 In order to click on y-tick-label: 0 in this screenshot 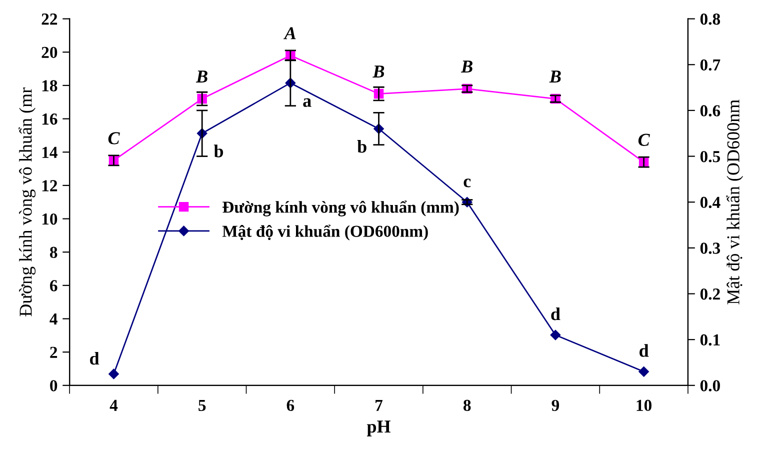, I will do `click(54, 386)`.